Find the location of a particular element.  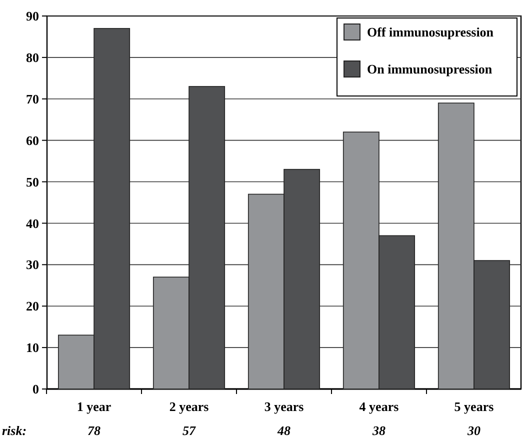

y-tick-label: 10 is located at coordinates (32, 348).